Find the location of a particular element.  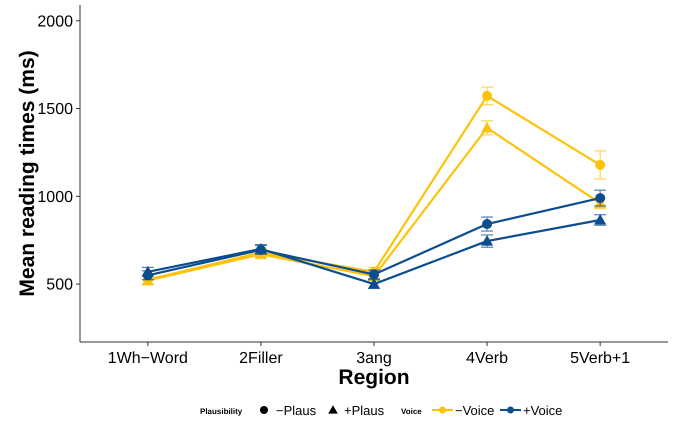

text: Voice is located at coordinates (411, 411).